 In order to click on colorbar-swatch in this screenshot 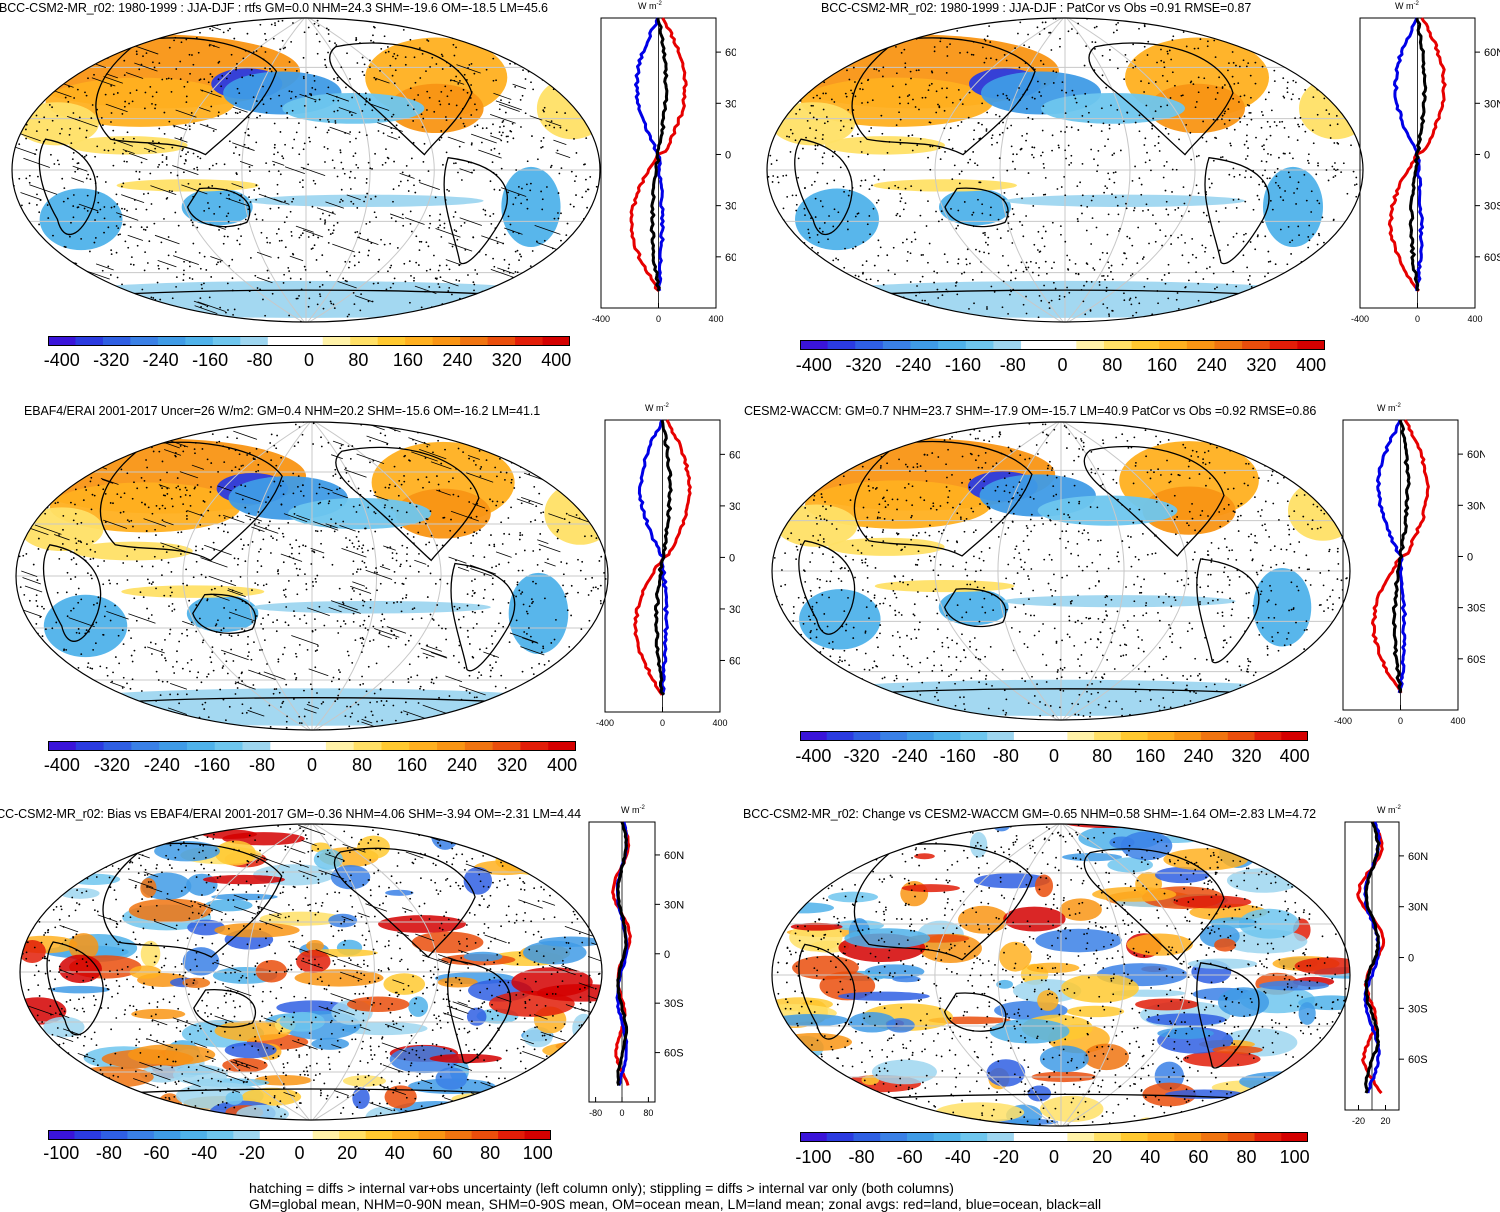, I will do `click(117, 341)`.